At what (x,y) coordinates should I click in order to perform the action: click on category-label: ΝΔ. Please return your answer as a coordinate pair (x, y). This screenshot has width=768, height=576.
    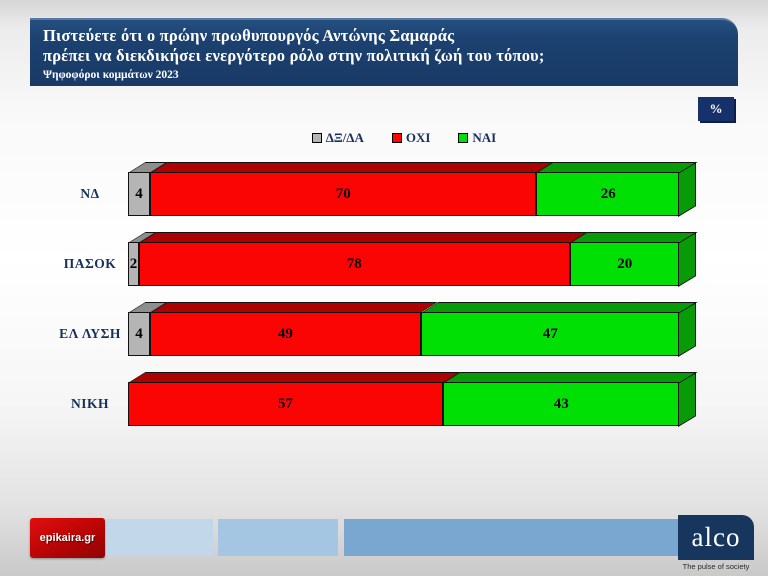
    Looking at the image, I should click on (90, 193).